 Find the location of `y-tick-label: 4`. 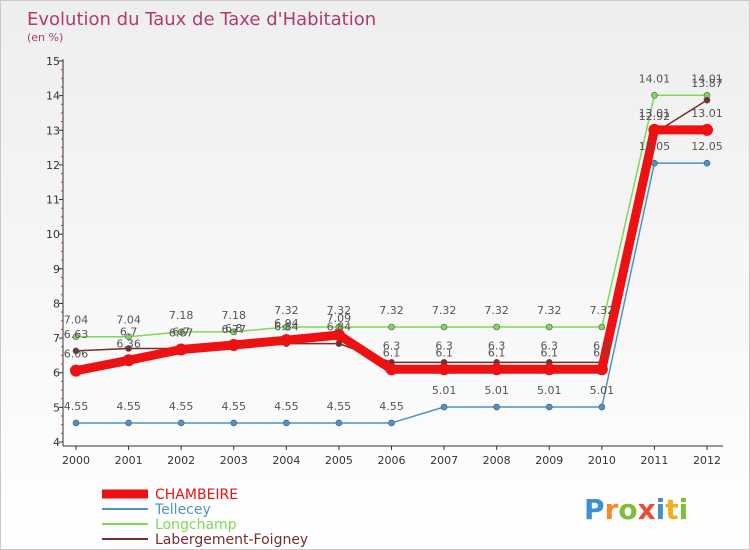

y-tick-label: 4 is located at coordinates (56, 442).